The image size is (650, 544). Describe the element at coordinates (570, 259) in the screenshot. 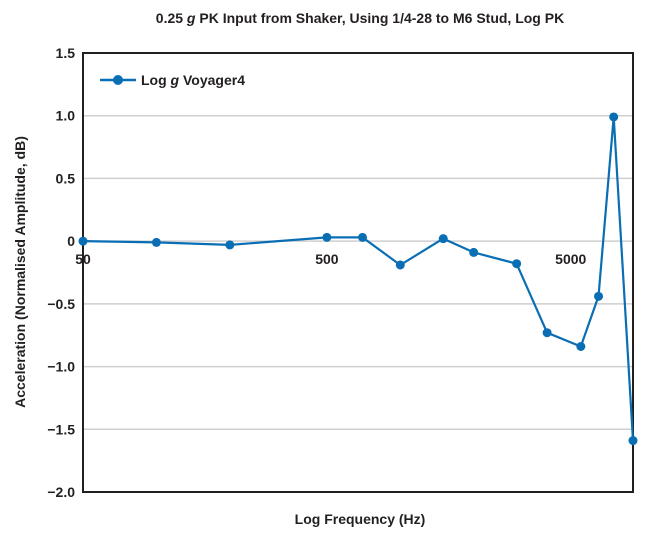

I see `x-tick-label: 5000` at that location.